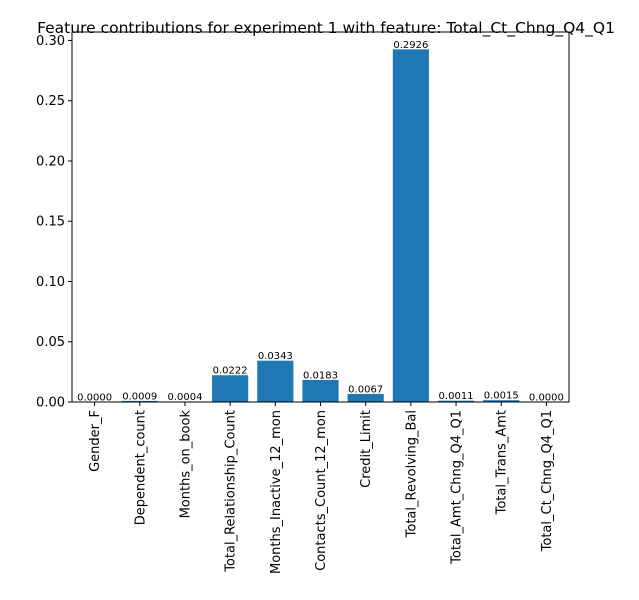 The image size is (639, 600). Describe the element at coordinates (184, 397) in the screenshot. I see `data-label: 0.0004` at that location.